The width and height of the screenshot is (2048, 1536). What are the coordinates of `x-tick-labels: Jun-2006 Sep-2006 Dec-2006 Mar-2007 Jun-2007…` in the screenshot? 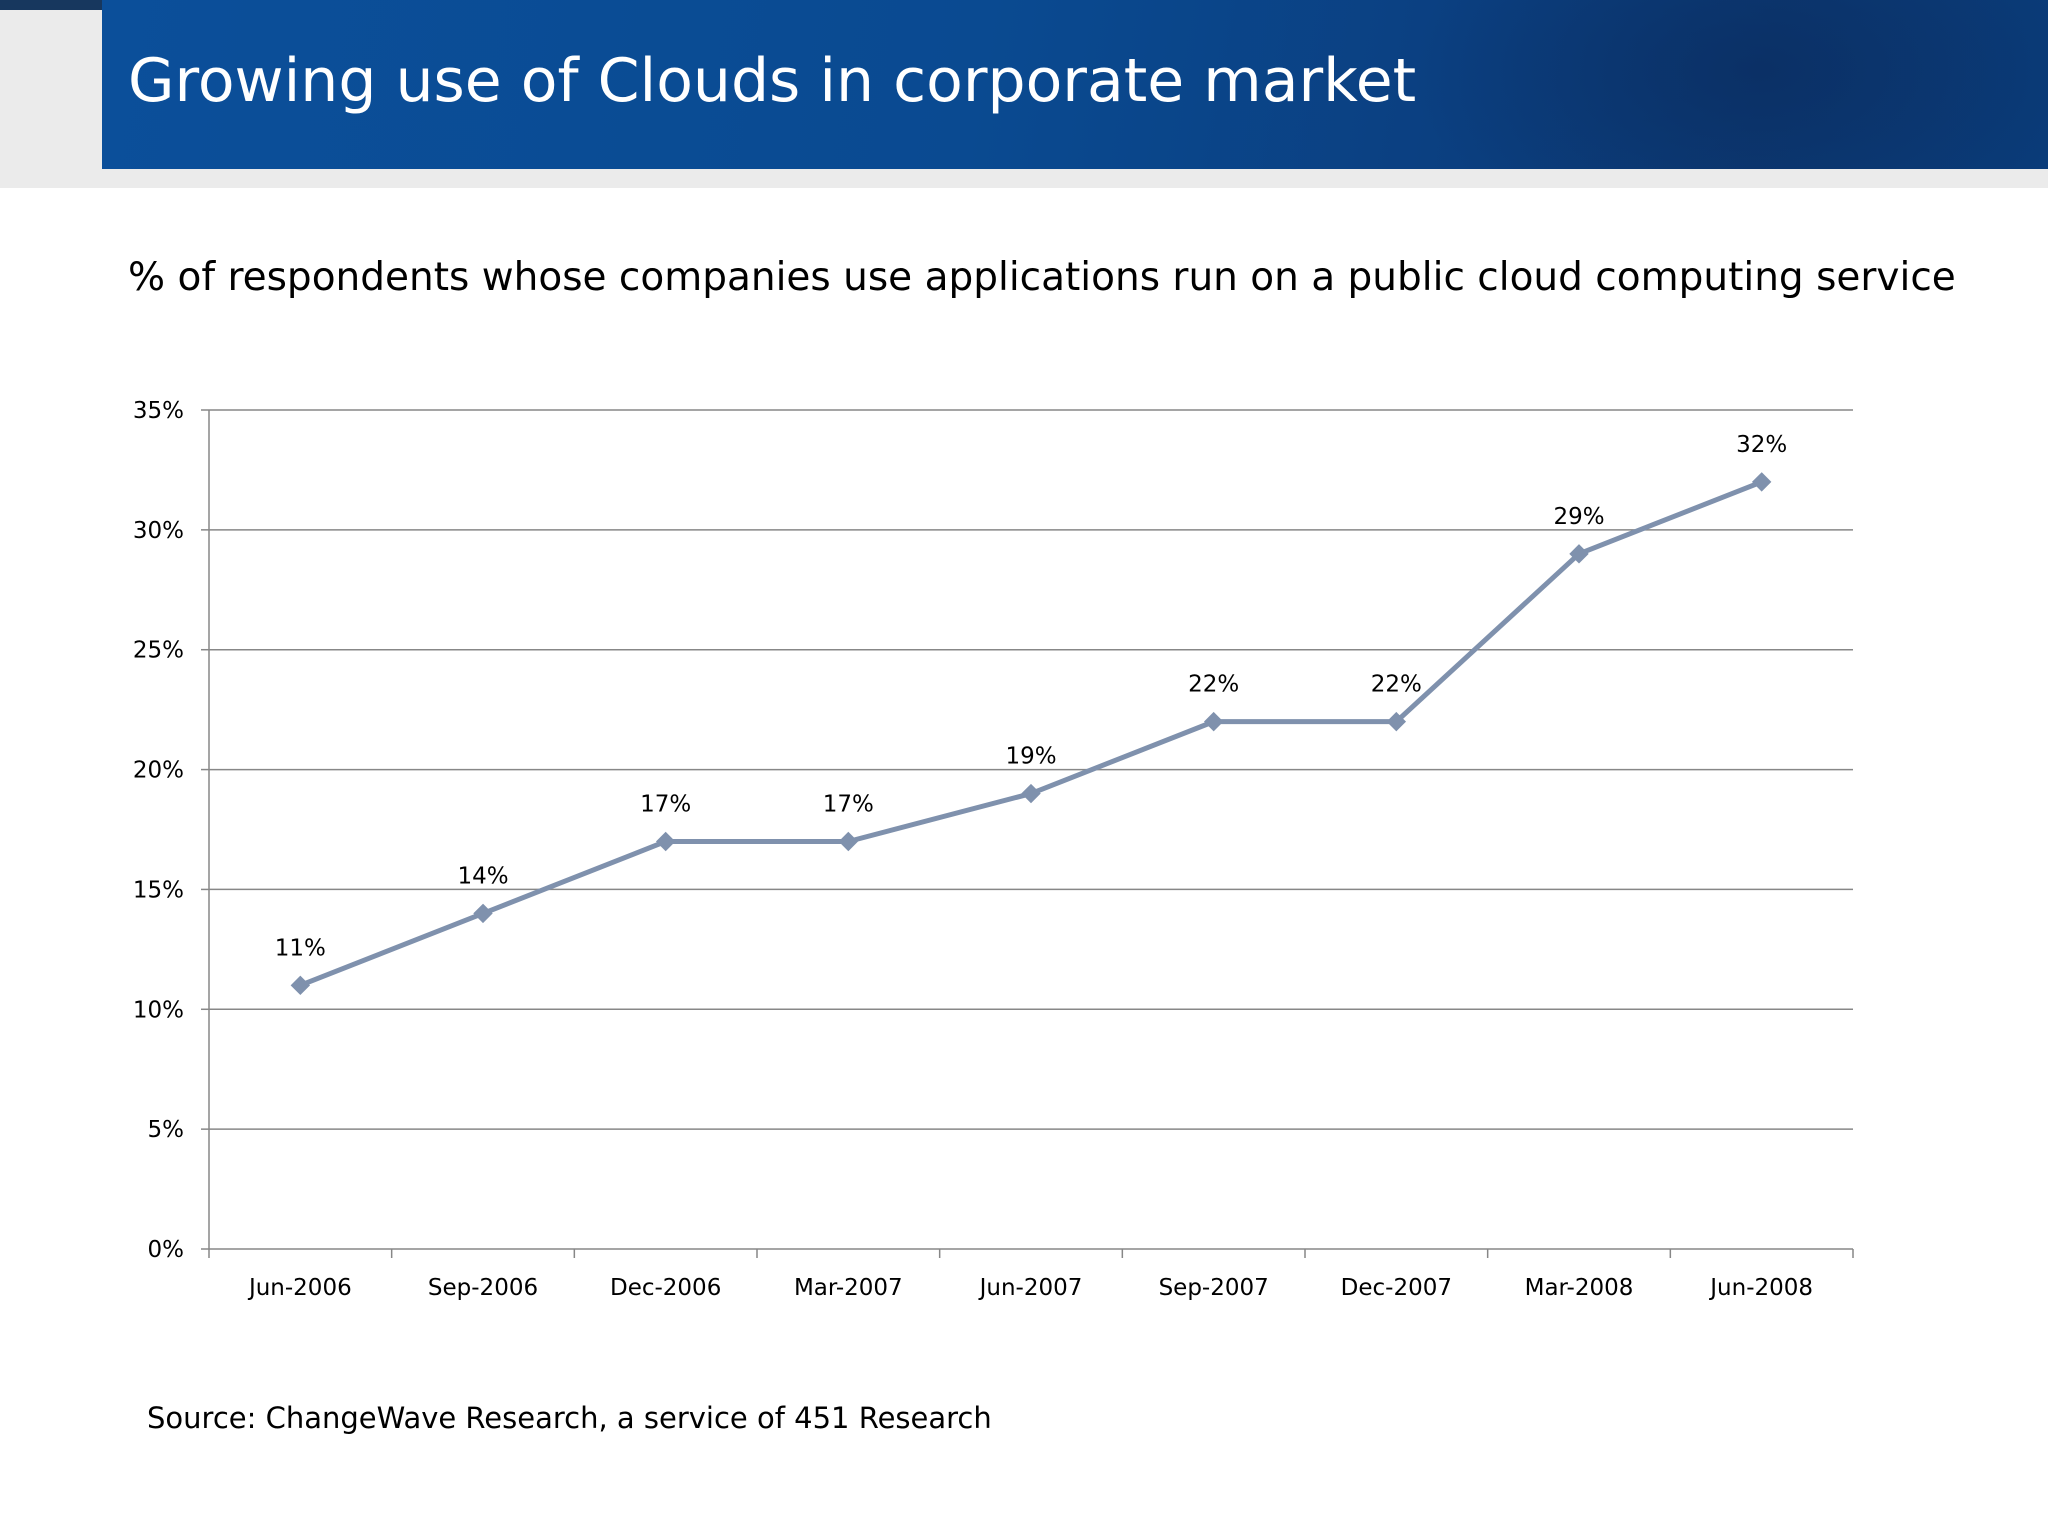 It's located at (1030, 1288).